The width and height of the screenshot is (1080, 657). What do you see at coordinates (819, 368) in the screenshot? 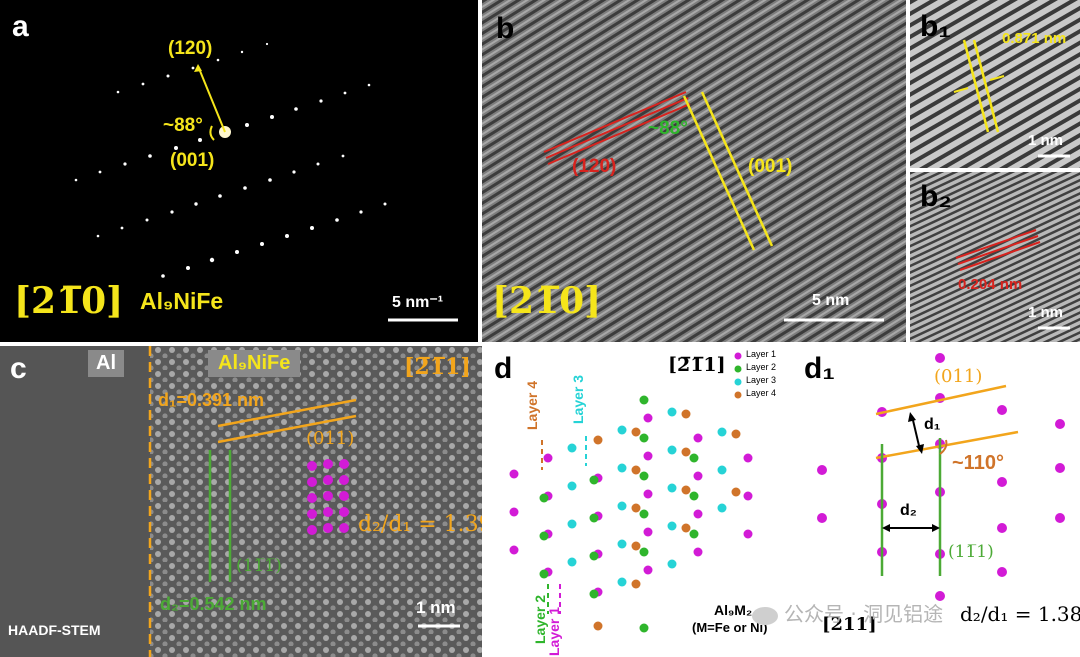
I see `panel-label: d₁` at bounding box center [819, 368].